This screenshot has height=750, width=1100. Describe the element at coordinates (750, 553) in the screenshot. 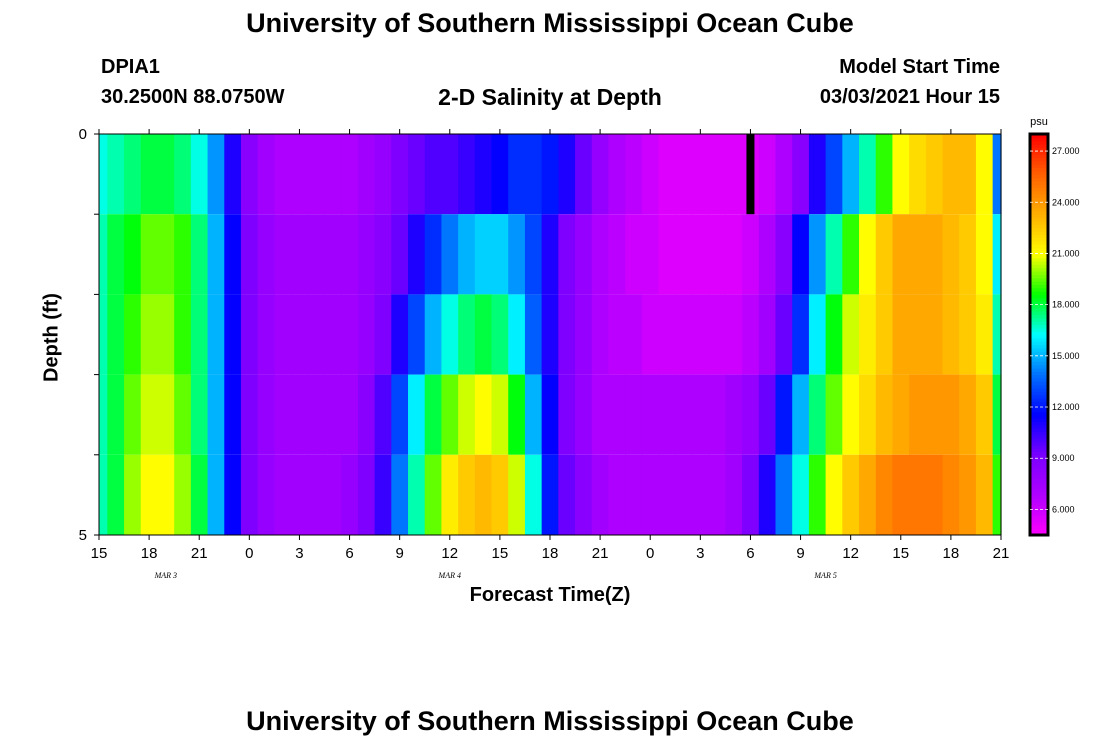

I see `x-tick-label: 6` at that location.